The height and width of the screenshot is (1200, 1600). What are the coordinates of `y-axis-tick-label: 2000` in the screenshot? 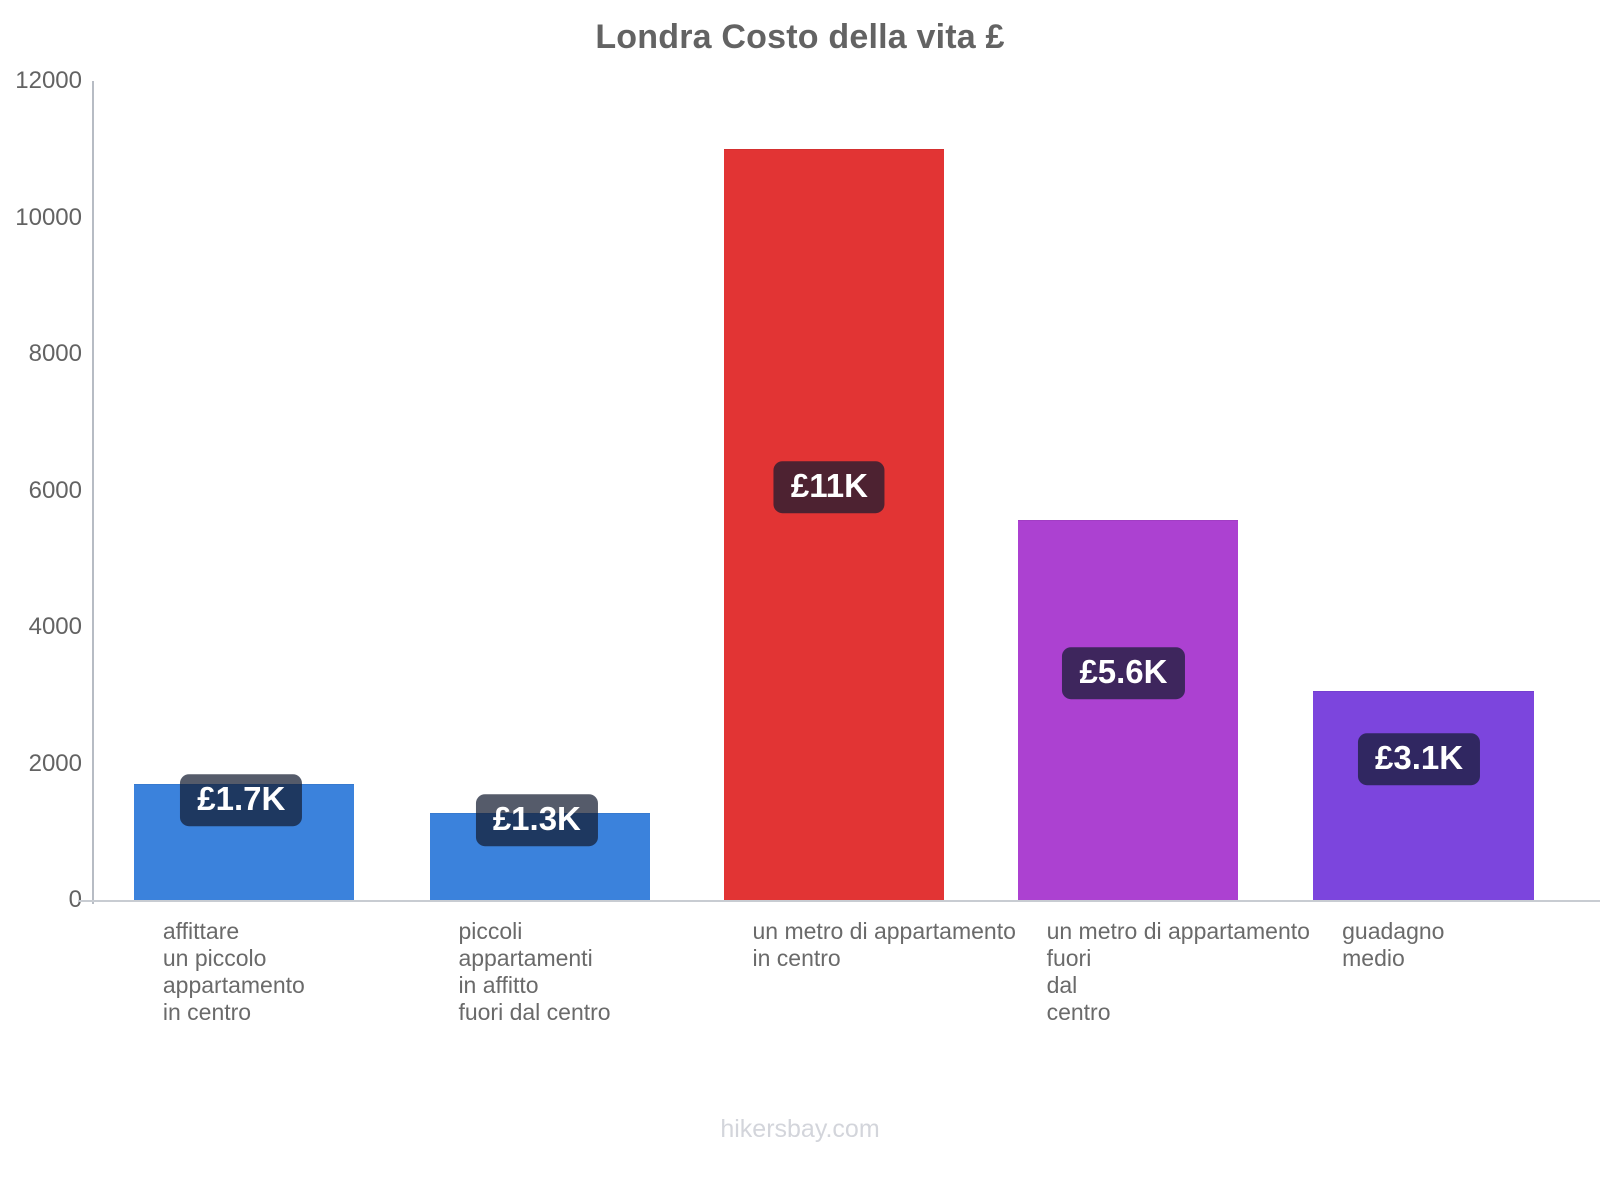 It's located at (55, 763).